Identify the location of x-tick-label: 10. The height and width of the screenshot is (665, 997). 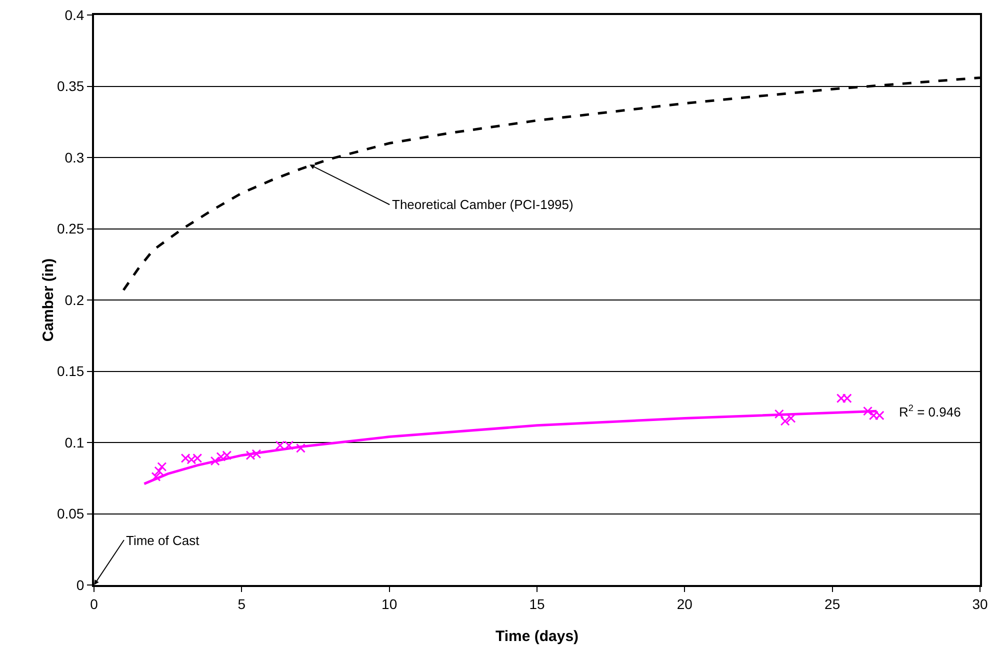
(390, 604).